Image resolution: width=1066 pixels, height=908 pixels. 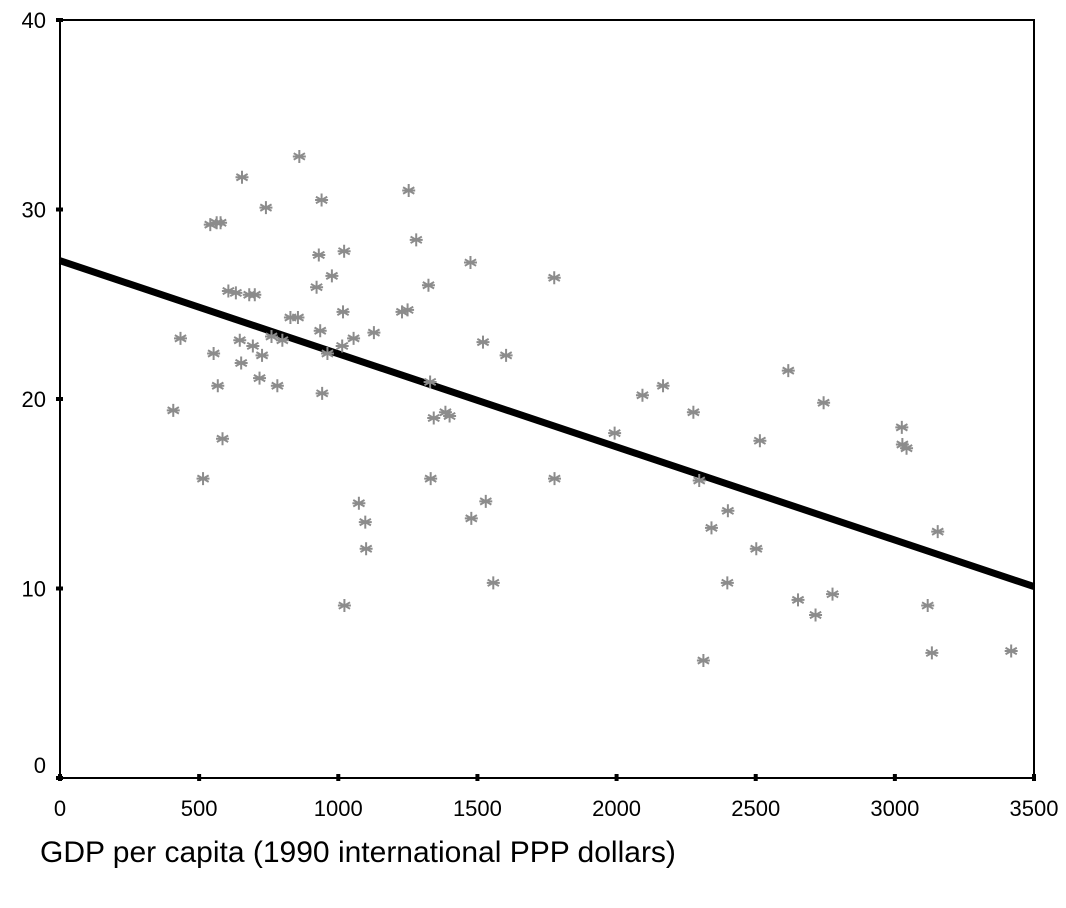 What do you see at coordinates (755, 808) in the screenshot?
I see `x-tick-label: 2500` at bounding box center [755, 808].